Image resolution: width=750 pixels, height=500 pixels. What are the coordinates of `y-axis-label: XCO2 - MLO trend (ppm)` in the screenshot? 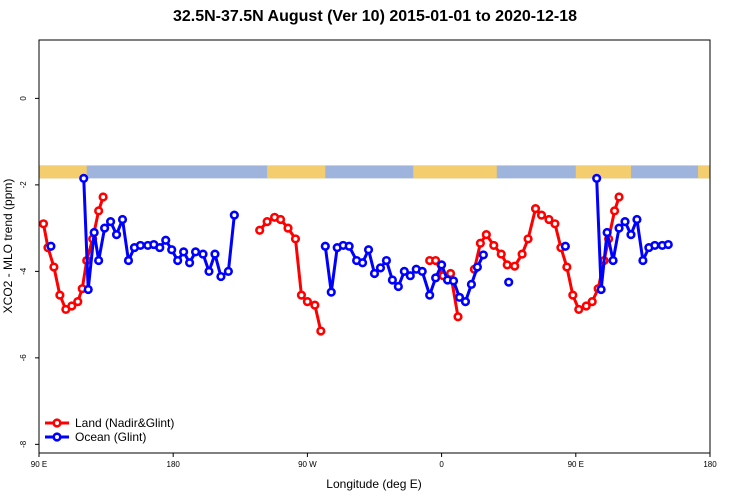 It's located at (8, 246).